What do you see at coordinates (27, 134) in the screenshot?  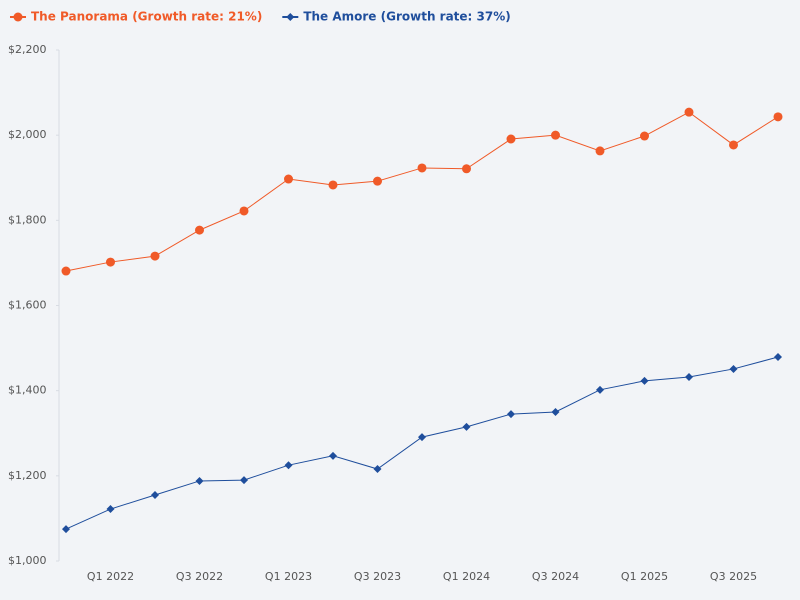 I see `y-tick-label: $2,000` at bounding box center [27, 134].